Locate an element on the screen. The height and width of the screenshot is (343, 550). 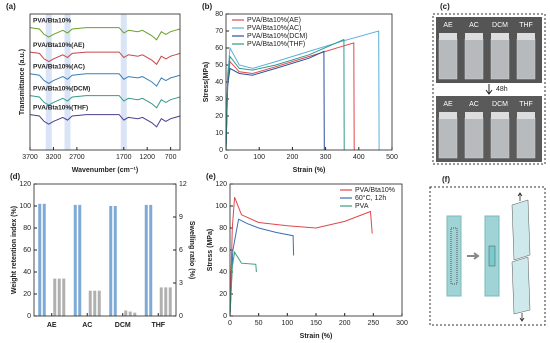
y2-tick-label: 9 is located at coordinates (181, 217).